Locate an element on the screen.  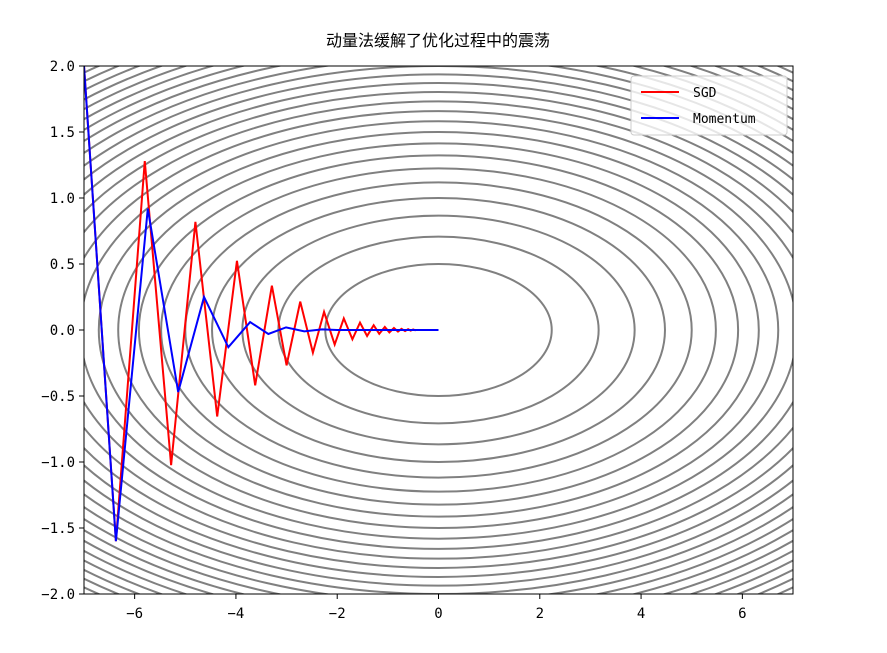
y-tick-label: 2.0 is located at coordinates (62, 67).